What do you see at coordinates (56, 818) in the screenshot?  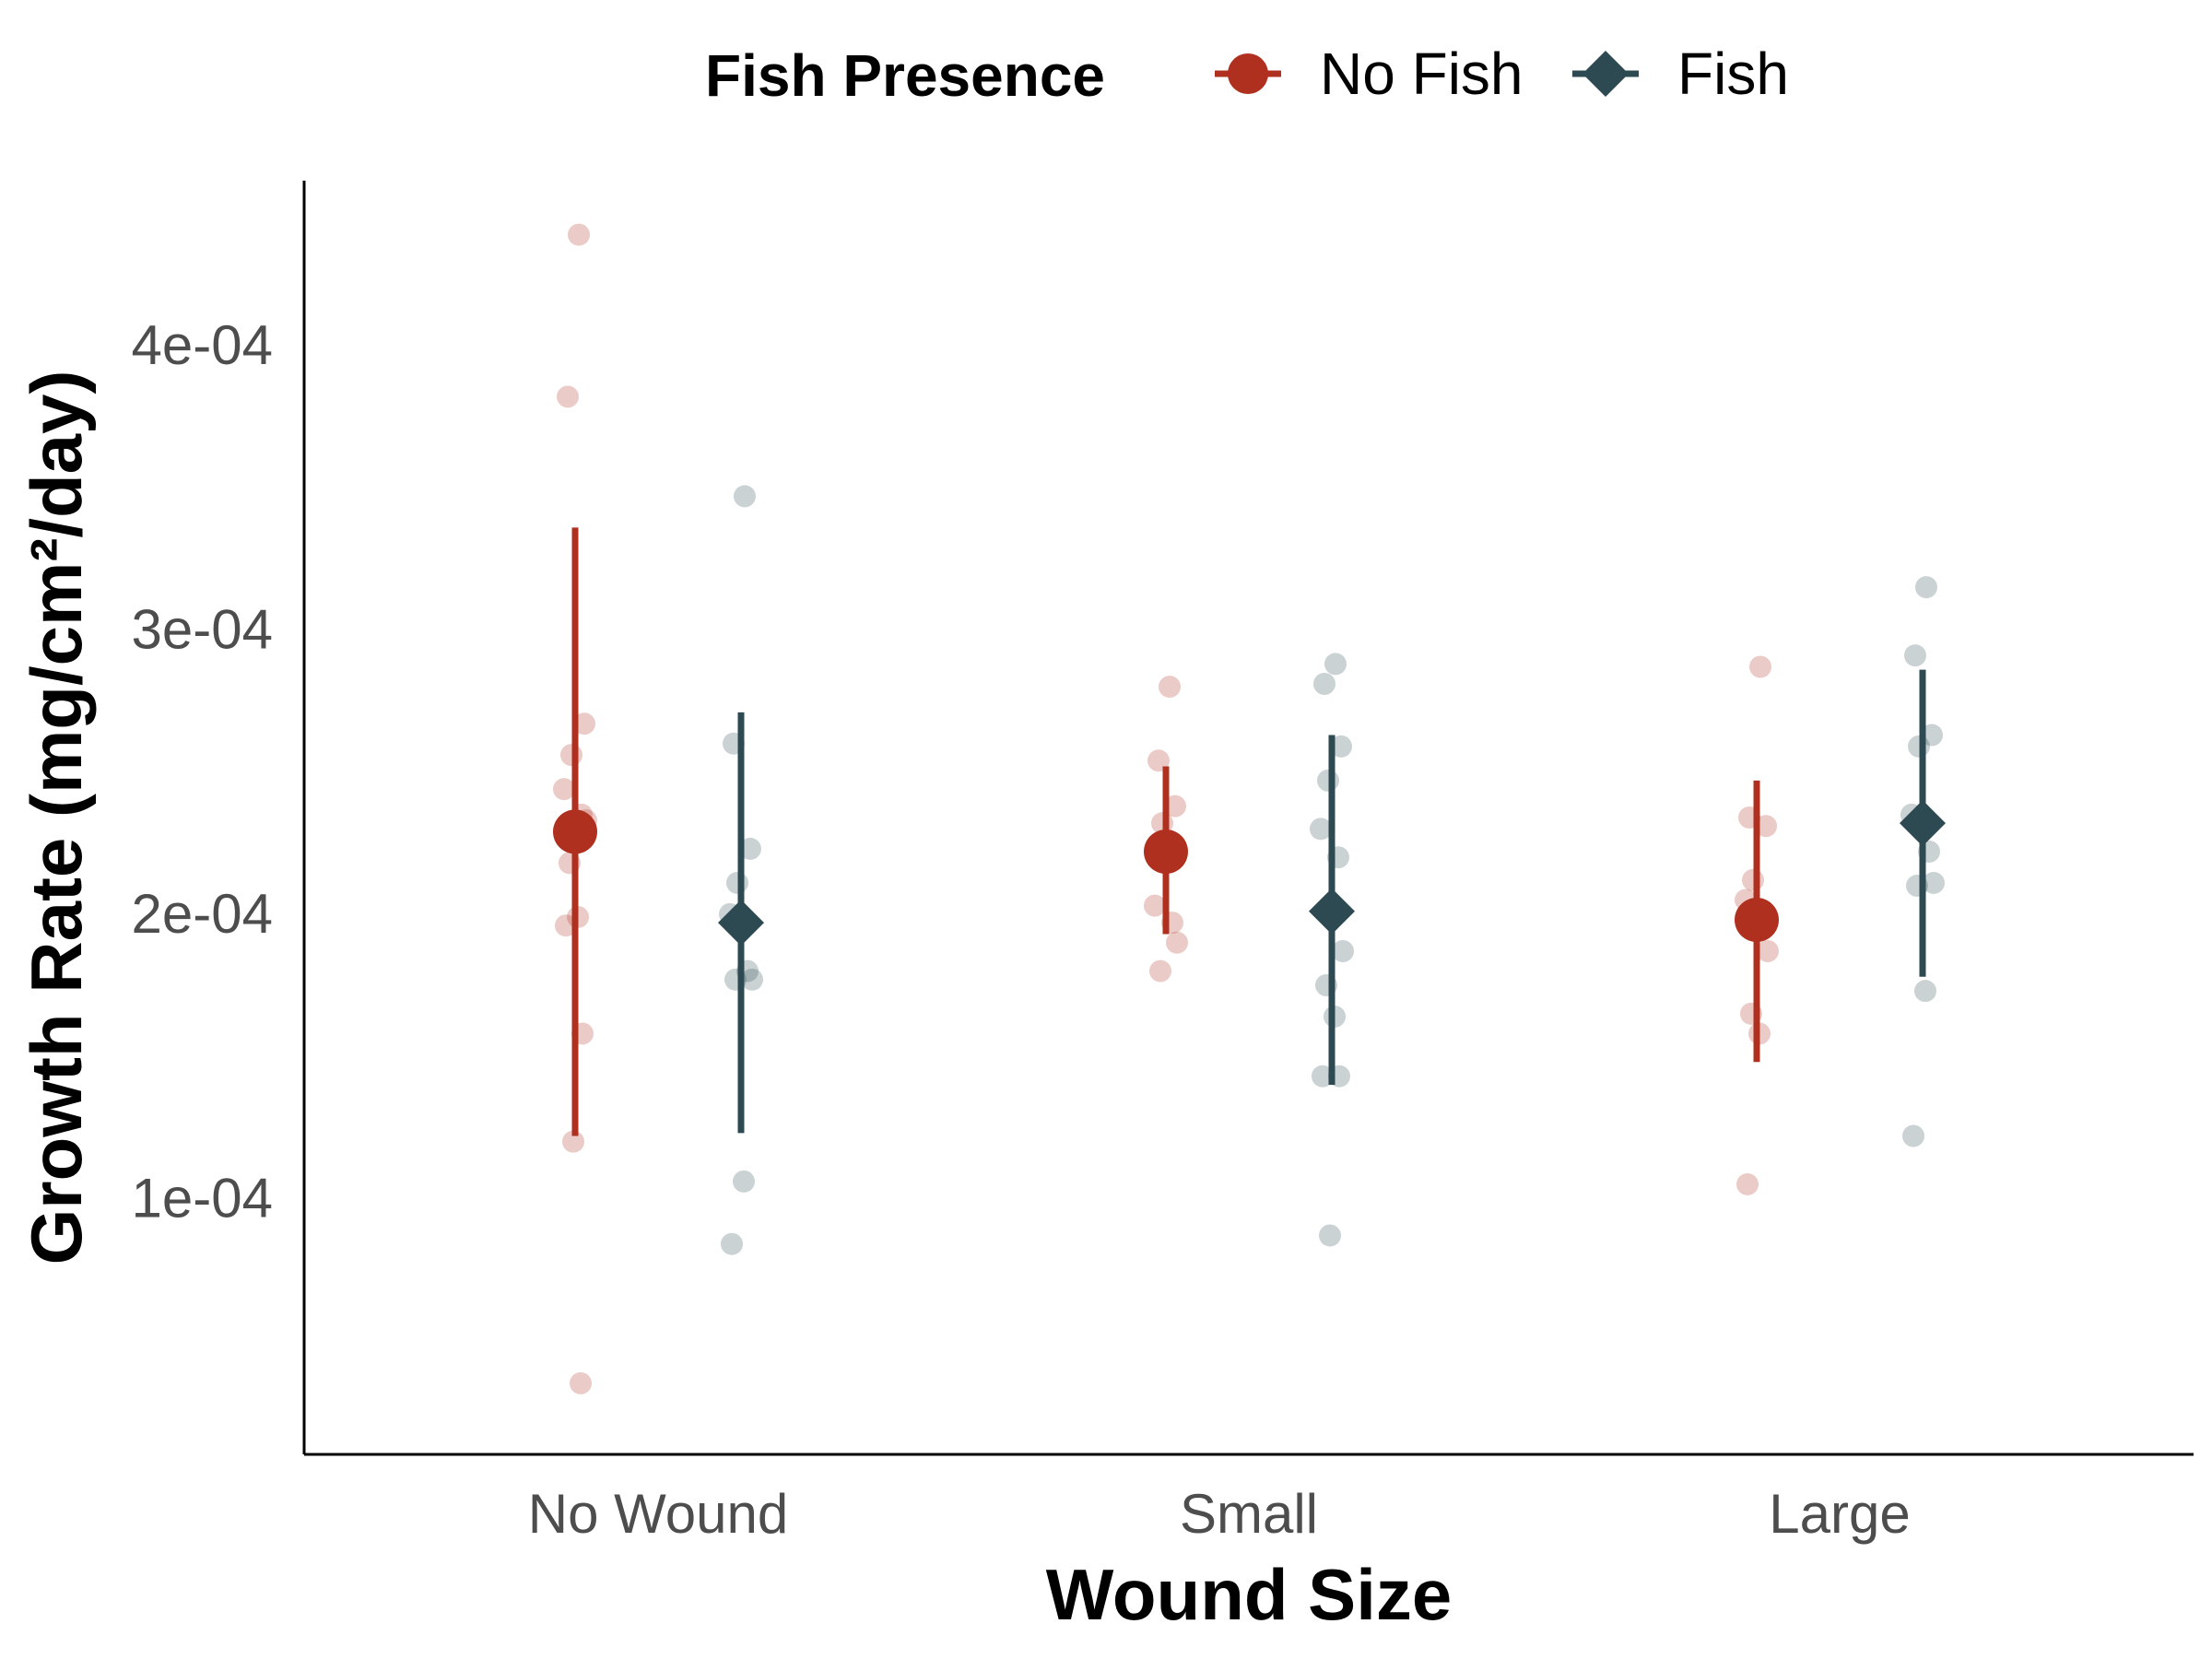 I see `y-axis-title: Growth Rate (mg/cm²/day)` at bounding box center [56, 818].